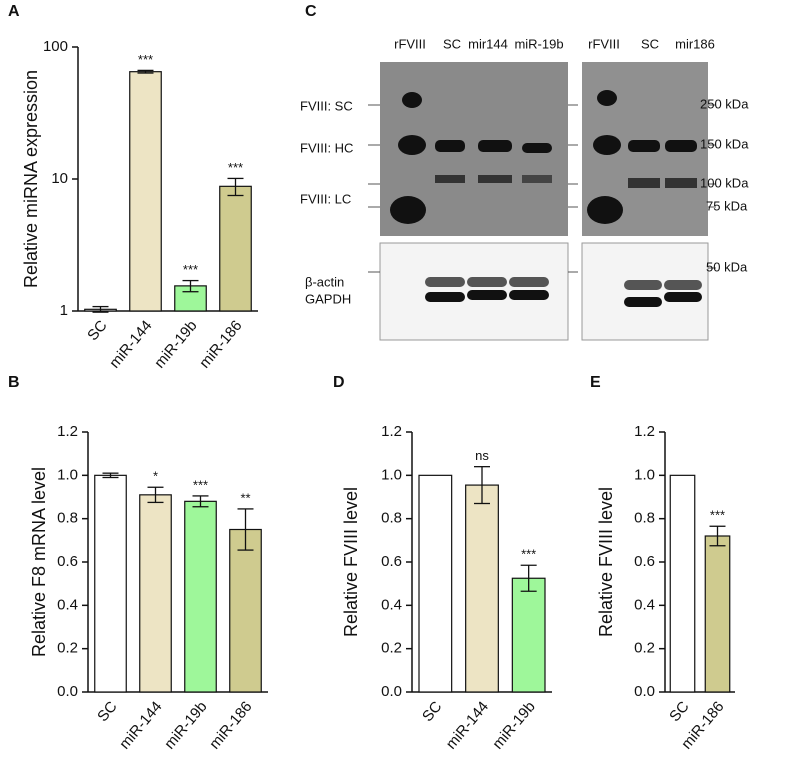  Describe the element at coordinates (538, 43) in the screenshot. I see `lane-label: miR-19b` at that location.